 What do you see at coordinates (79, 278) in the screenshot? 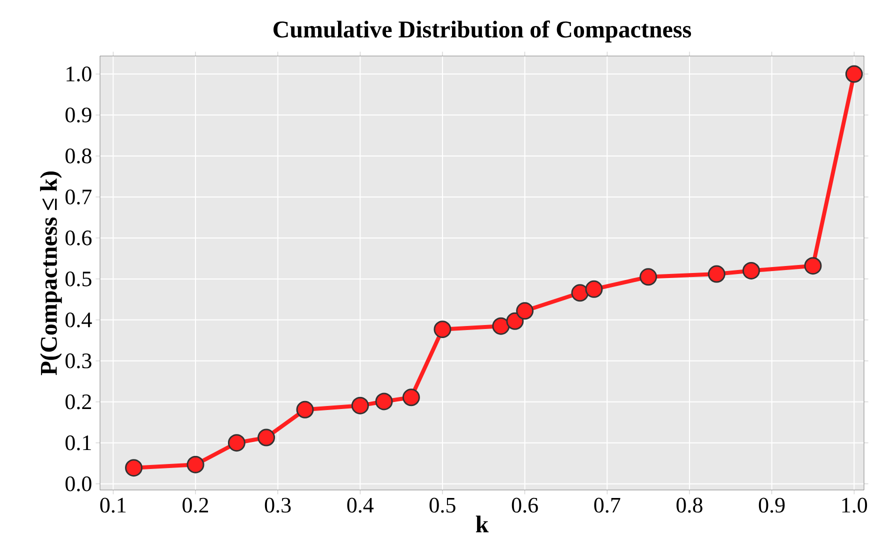
I see `y-tick-label: 0.5` at bounding box center [79, 278].